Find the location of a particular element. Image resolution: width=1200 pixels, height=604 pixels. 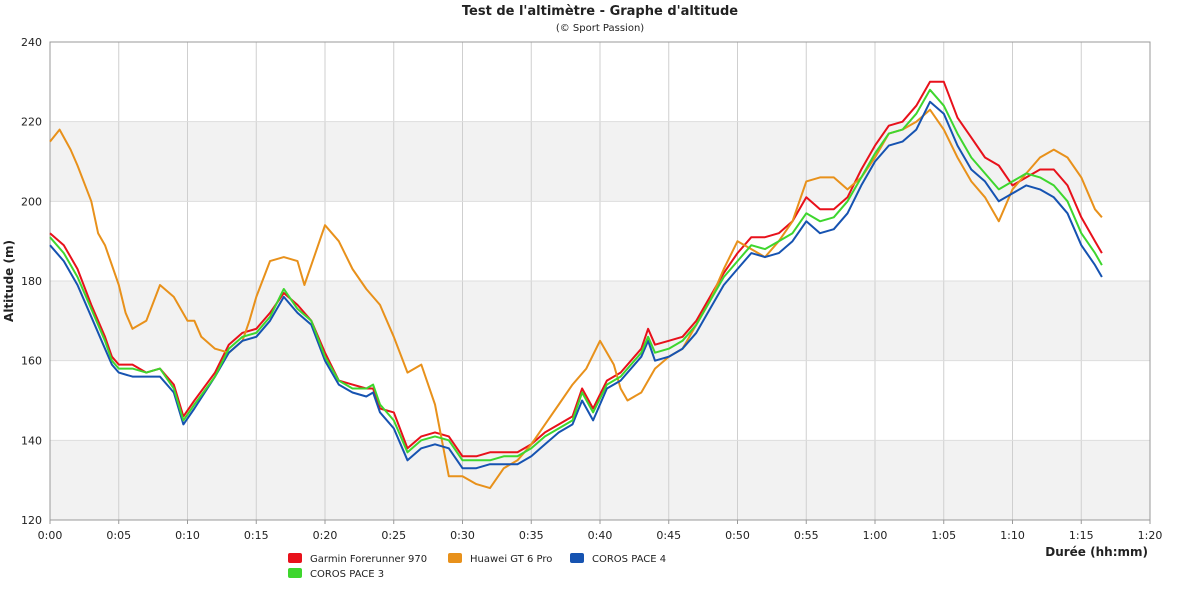

x-tick-label: 0:55 is located at coordinates (806, 535).